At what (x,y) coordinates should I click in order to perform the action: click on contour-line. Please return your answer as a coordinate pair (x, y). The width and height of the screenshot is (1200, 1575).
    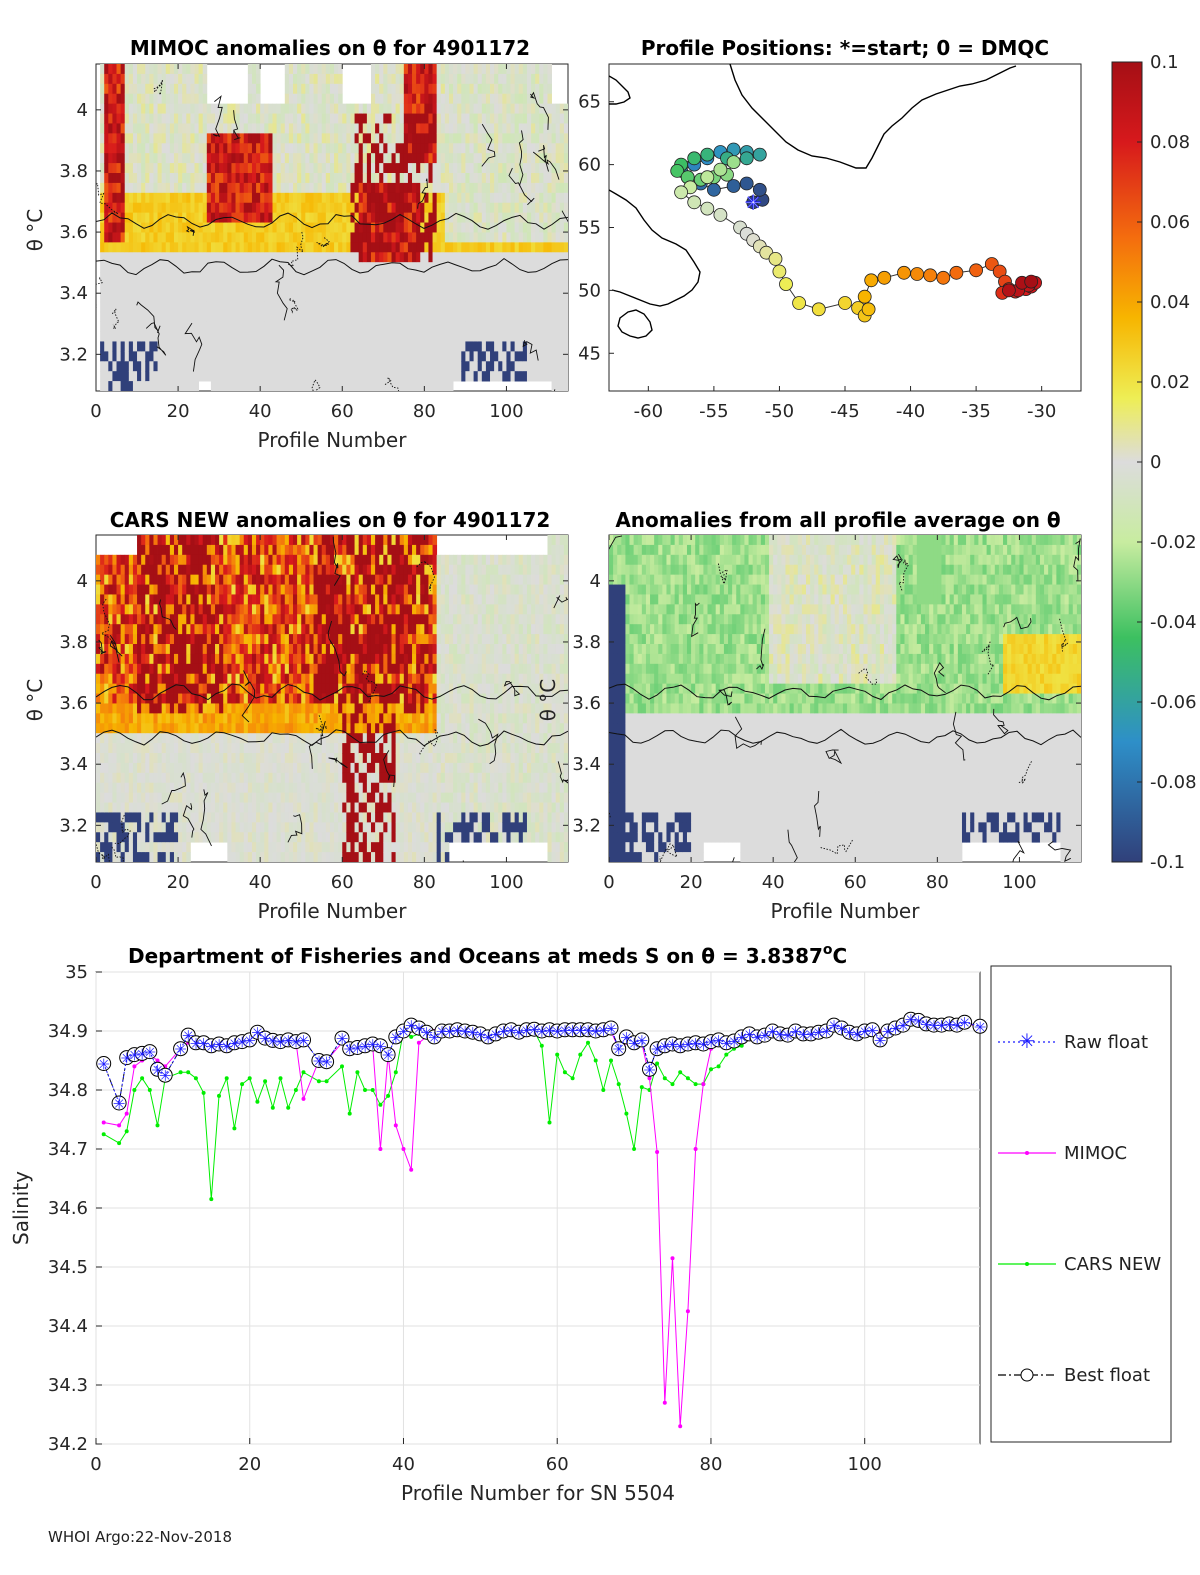
    Looking at the image, I should click on (107, 198).